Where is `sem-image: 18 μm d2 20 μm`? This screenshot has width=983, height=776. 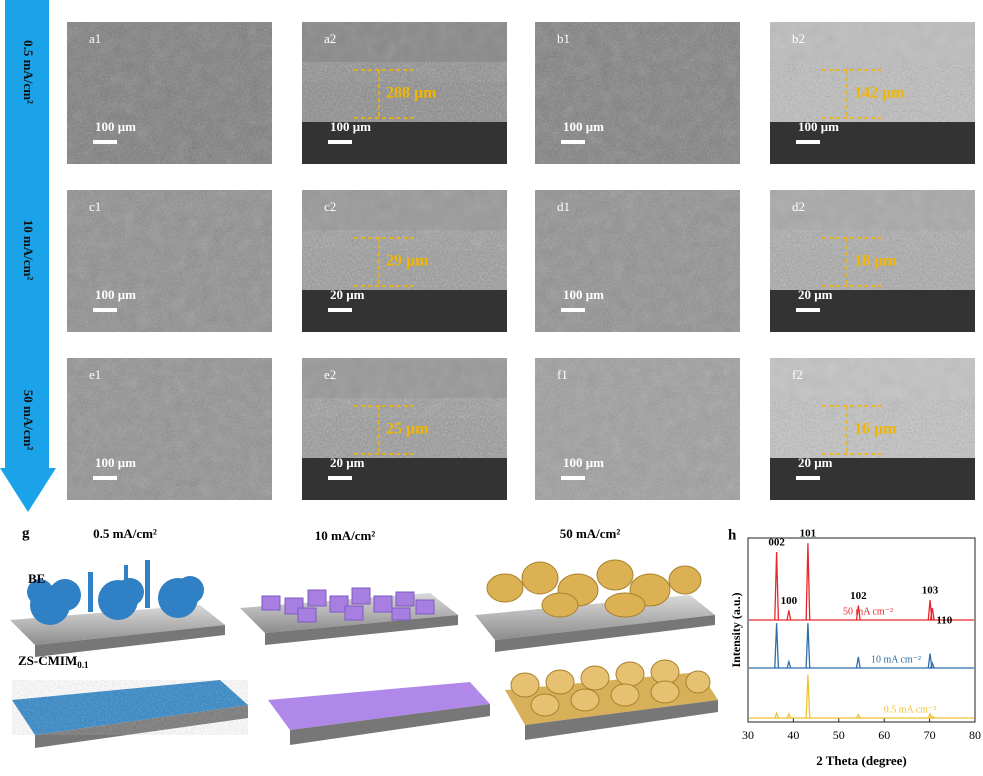 sem-image: 18 μm d2 20 μm is located at coordinates (872, 261).